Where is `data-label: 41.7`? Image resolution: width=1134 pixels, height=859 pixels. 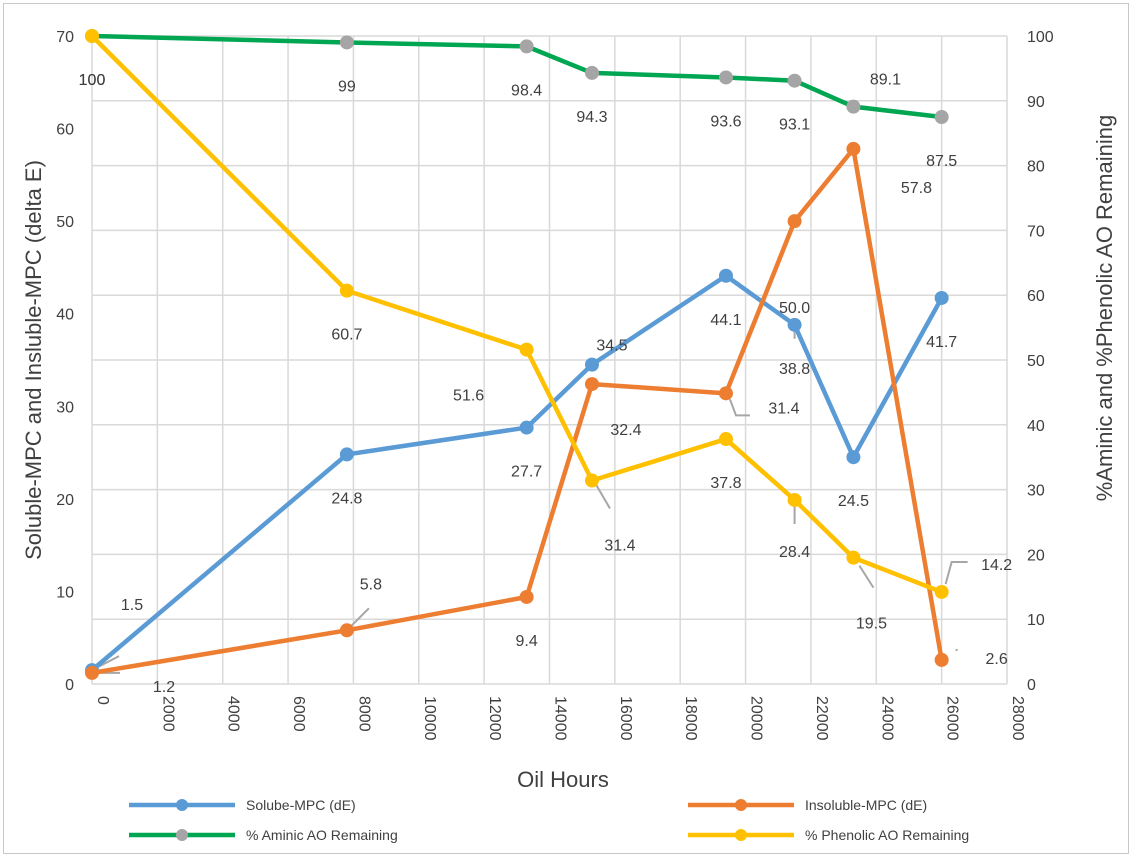
data-label: 41.7 is located at coordinates (941, 342).